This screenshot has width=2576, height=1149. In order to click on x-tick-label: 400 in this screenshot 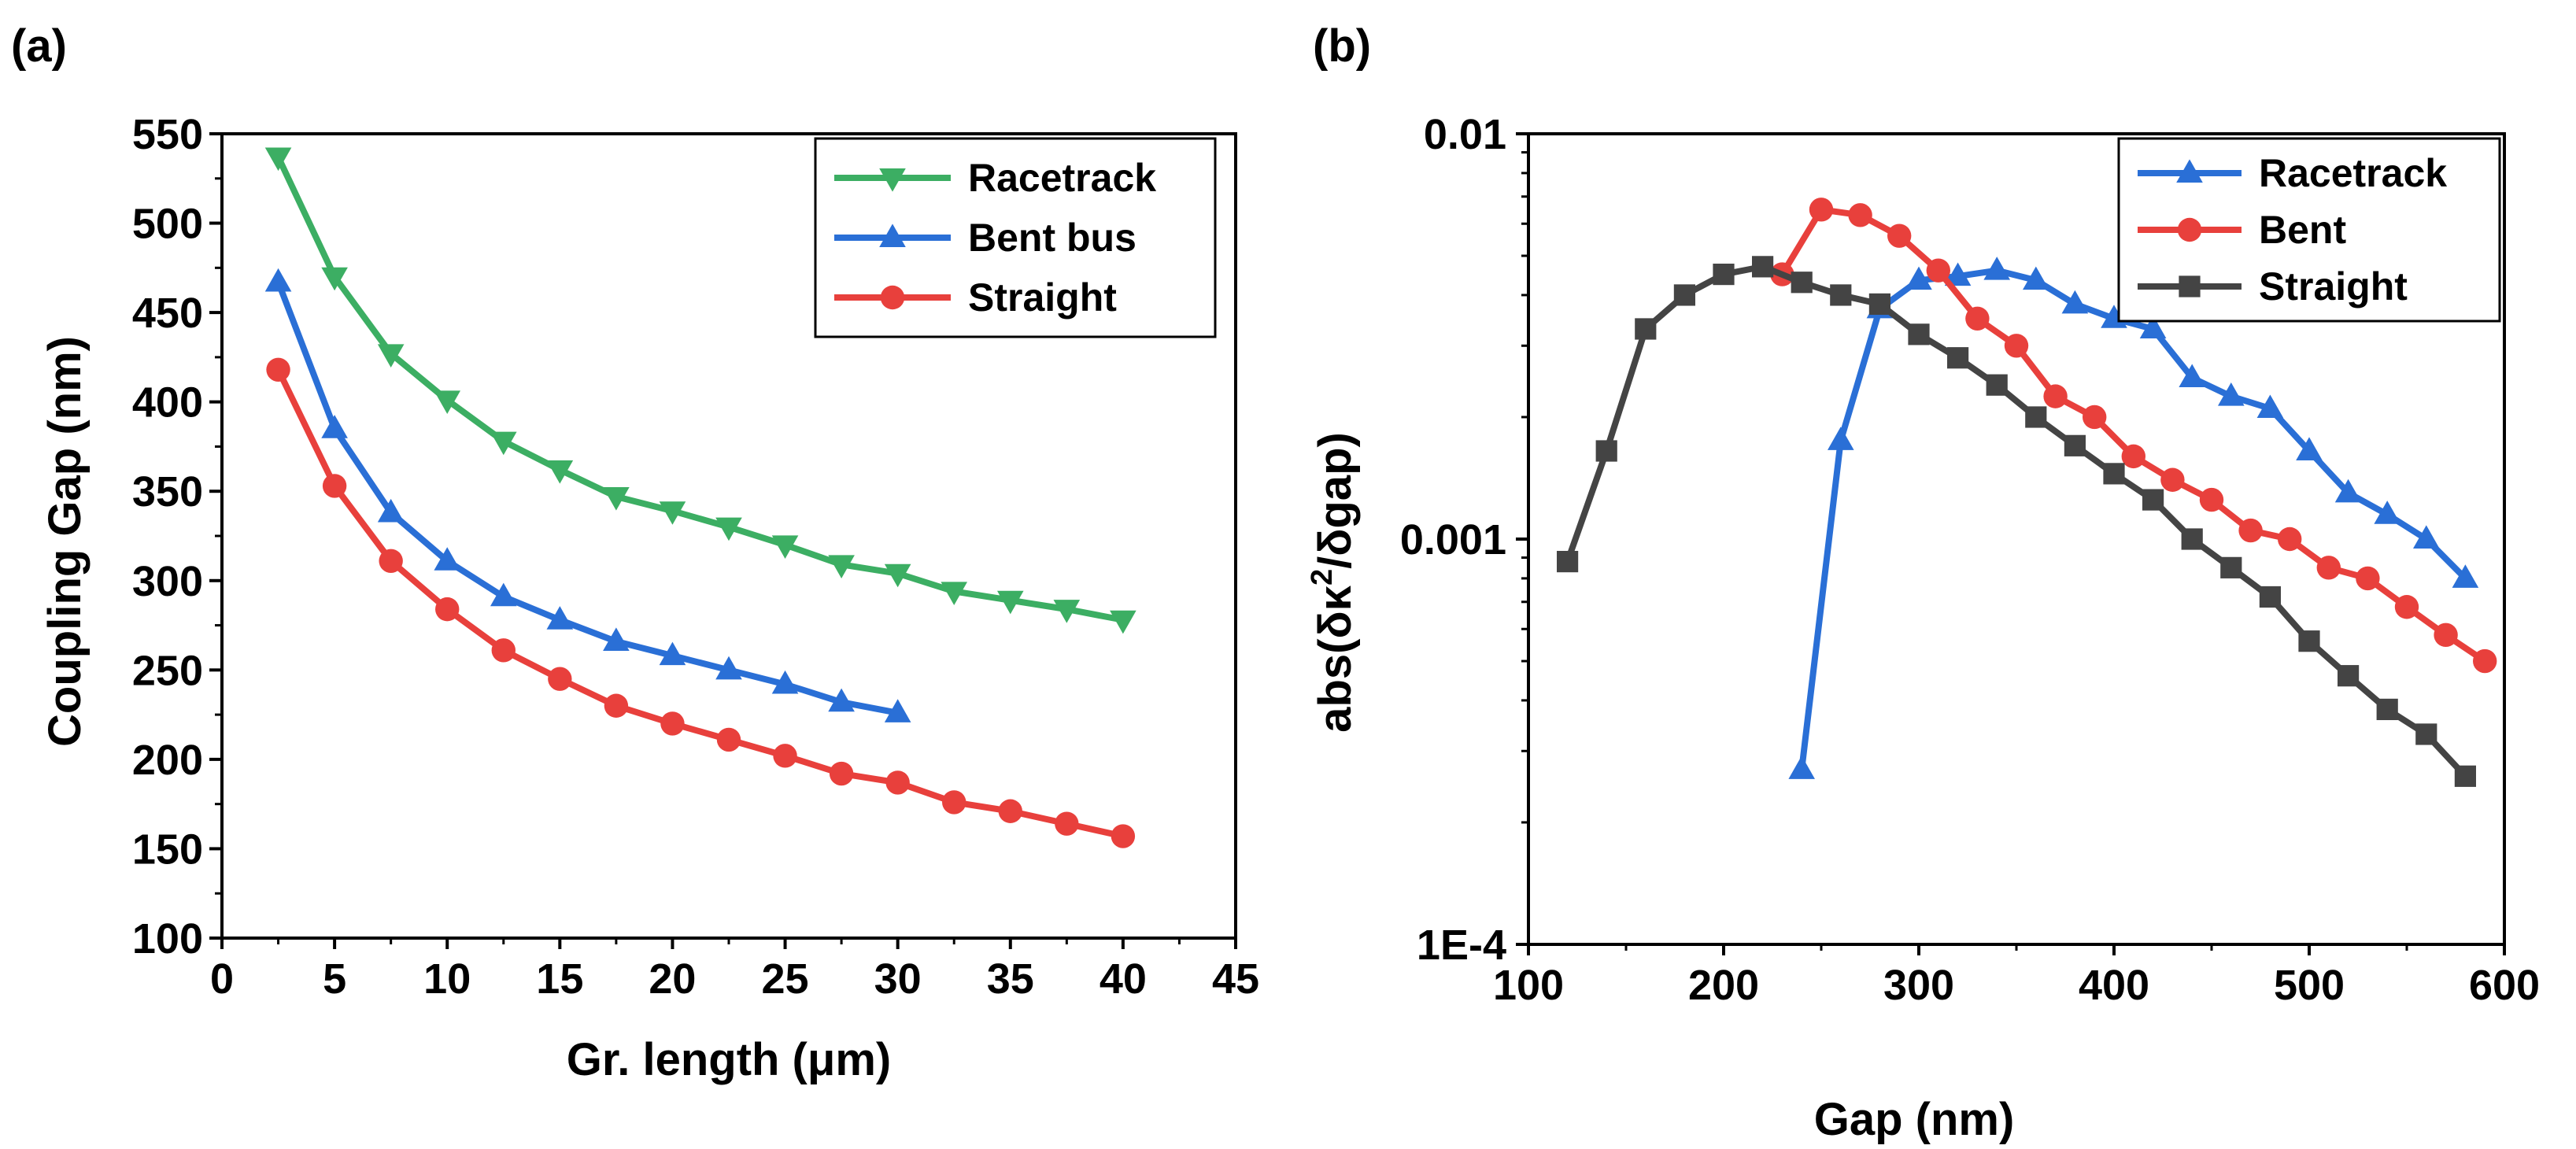, I will do `click(2114, 985)`.